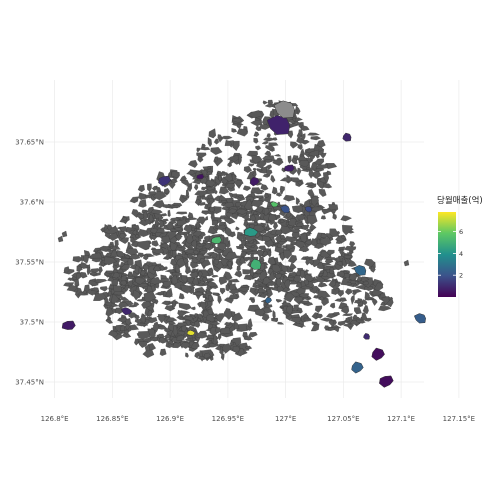  What do you see at coordinates (460, 246) in the screenshot?
I see `legend: 당월매출(억) 2 4 6` at bounding box center [460, 246].